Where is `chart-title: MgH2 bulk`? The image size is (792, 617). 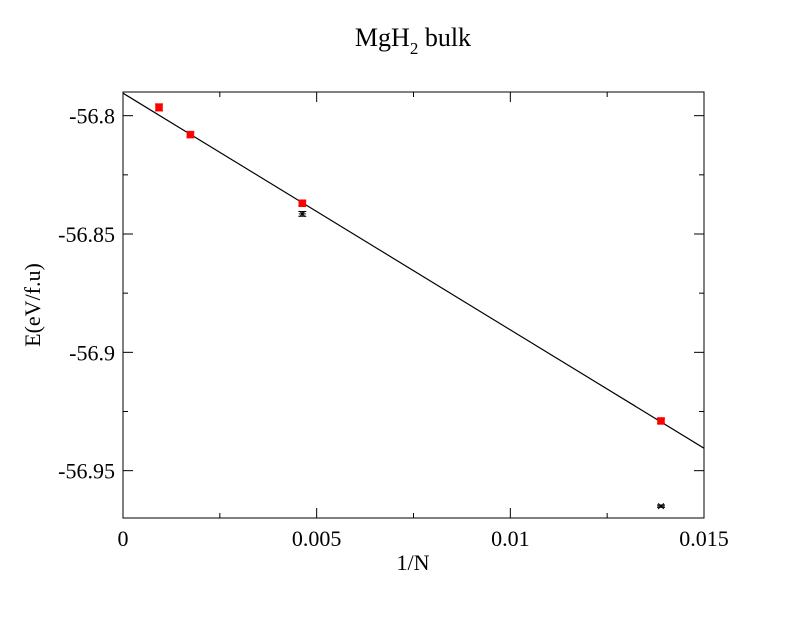 chart-title: MgH2 bulk is located at coordinates (413, 40).